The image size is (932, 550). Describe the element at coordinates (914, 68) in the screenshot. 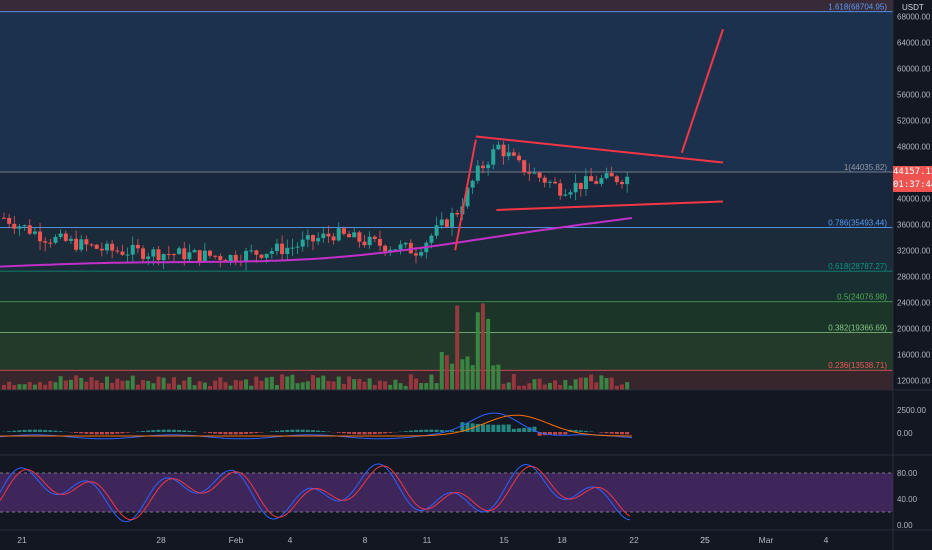

I see `price-tick-2: 60000.00` at that location.